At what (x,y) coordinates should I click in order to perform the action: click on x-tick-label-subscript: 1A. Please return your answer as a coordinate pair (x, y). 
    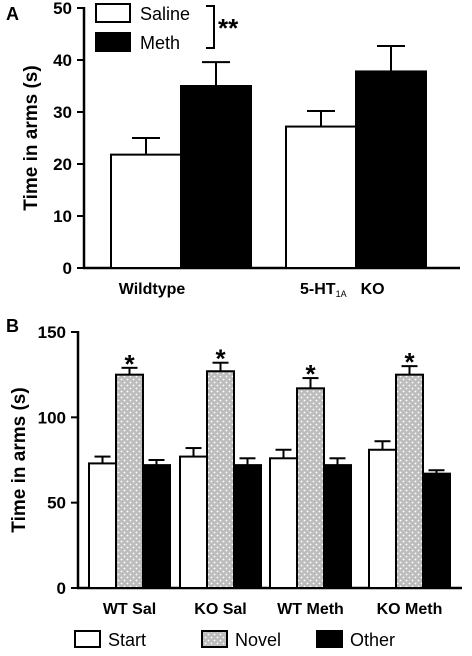
    Looking at the image, I should click on (341, 294).